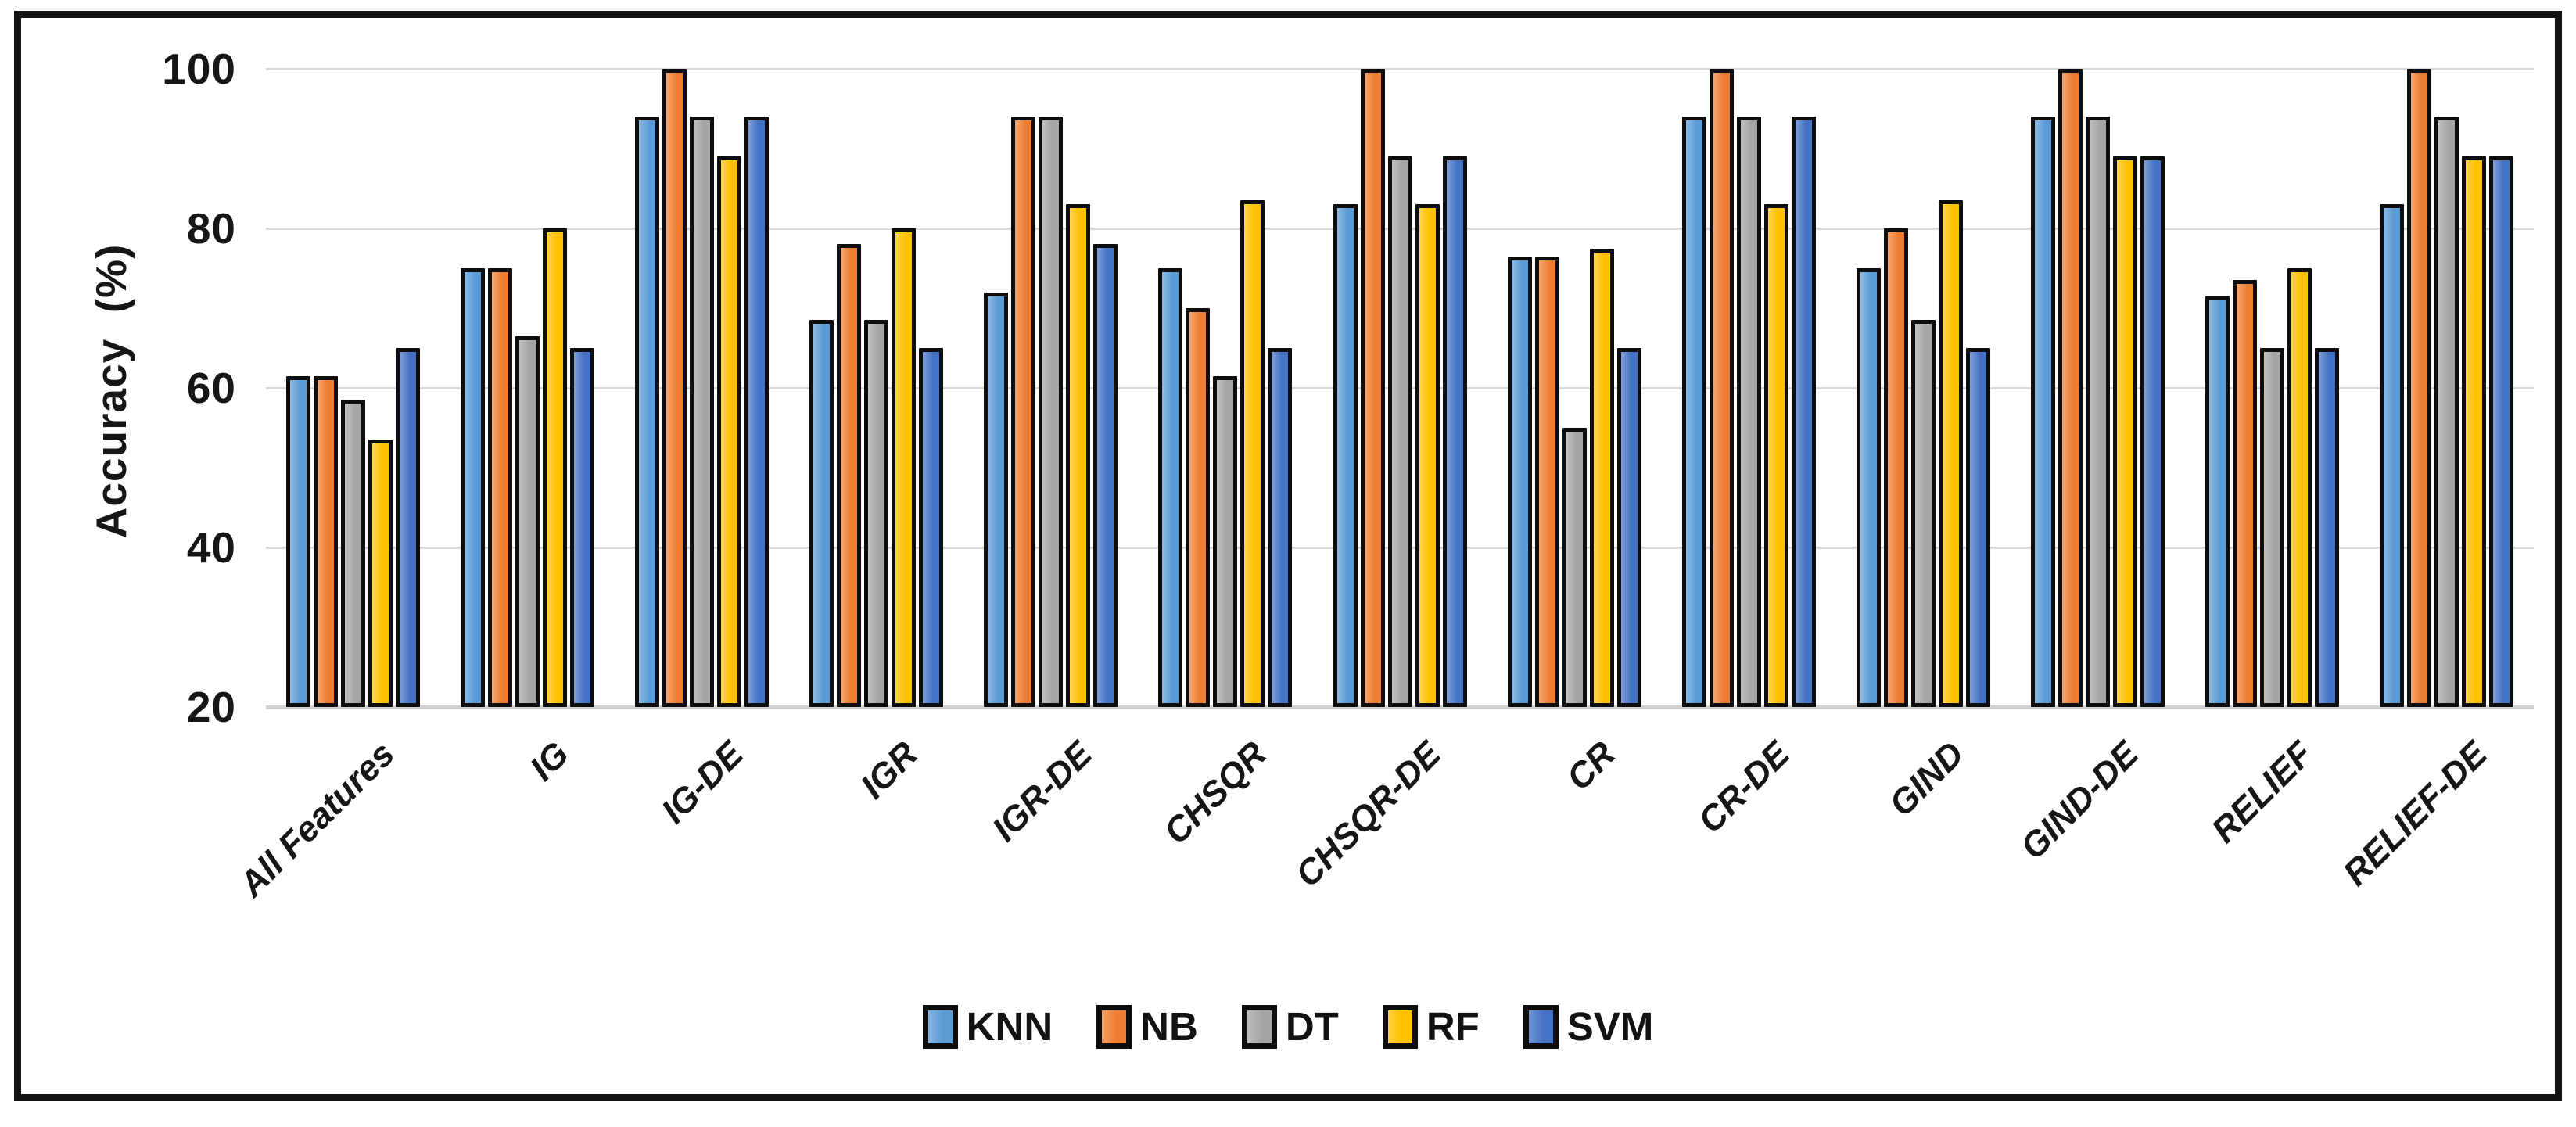 The height and width of the screenshot is (1127, 2576). I want to click on legend-label-dt: DT, so click(1312, 1026).